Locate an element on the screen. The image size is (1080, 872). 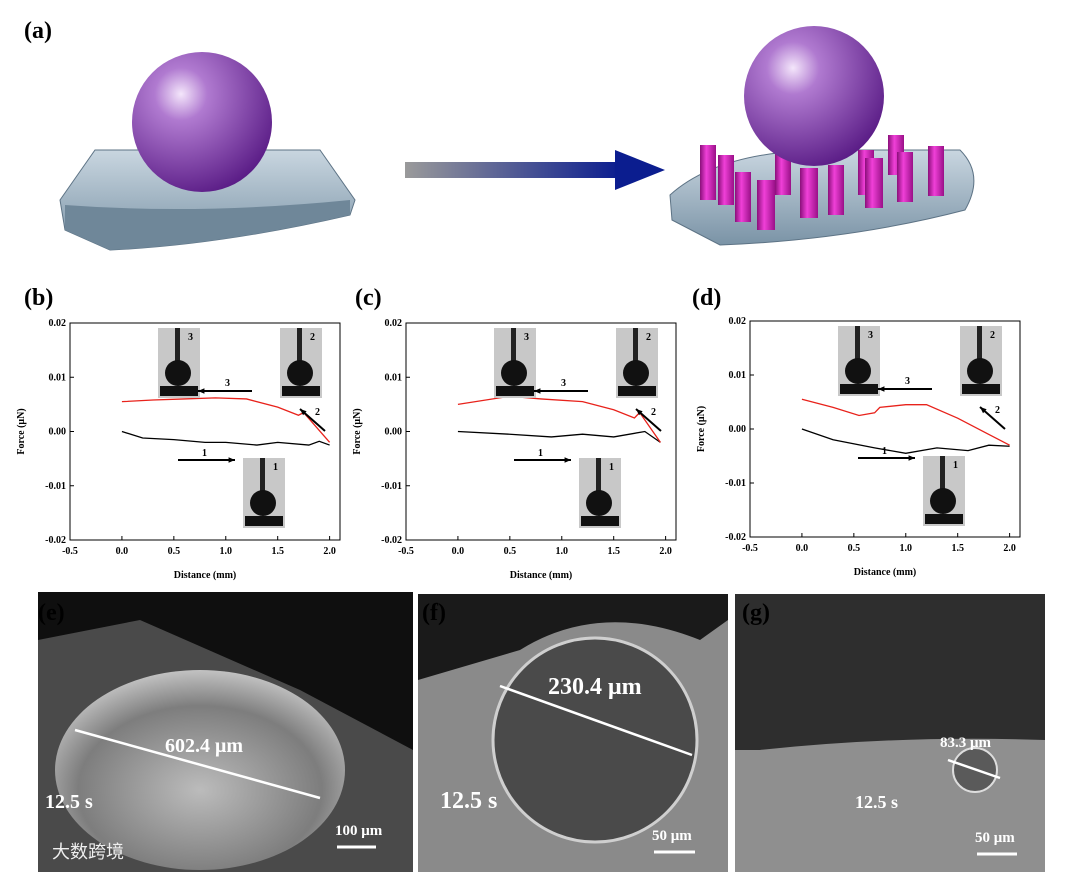
panel-label: (g) is located at coordinates (756, 613).